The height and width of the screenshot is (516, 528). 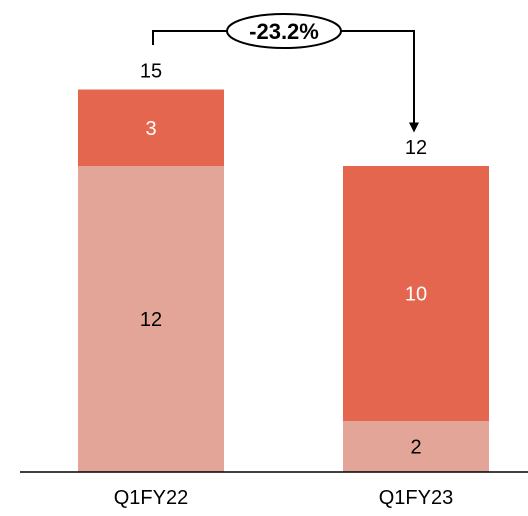 I want to click on segment-label: 3, so click(x=150, y=129).